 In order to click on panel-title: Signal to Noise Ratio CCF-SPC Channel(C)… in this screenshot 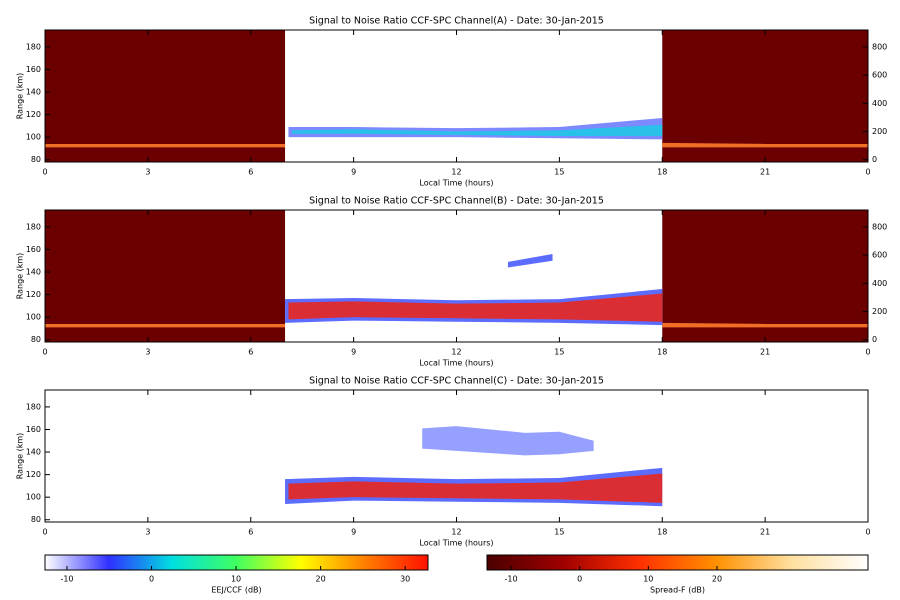, I will do `click(456, 381)`.